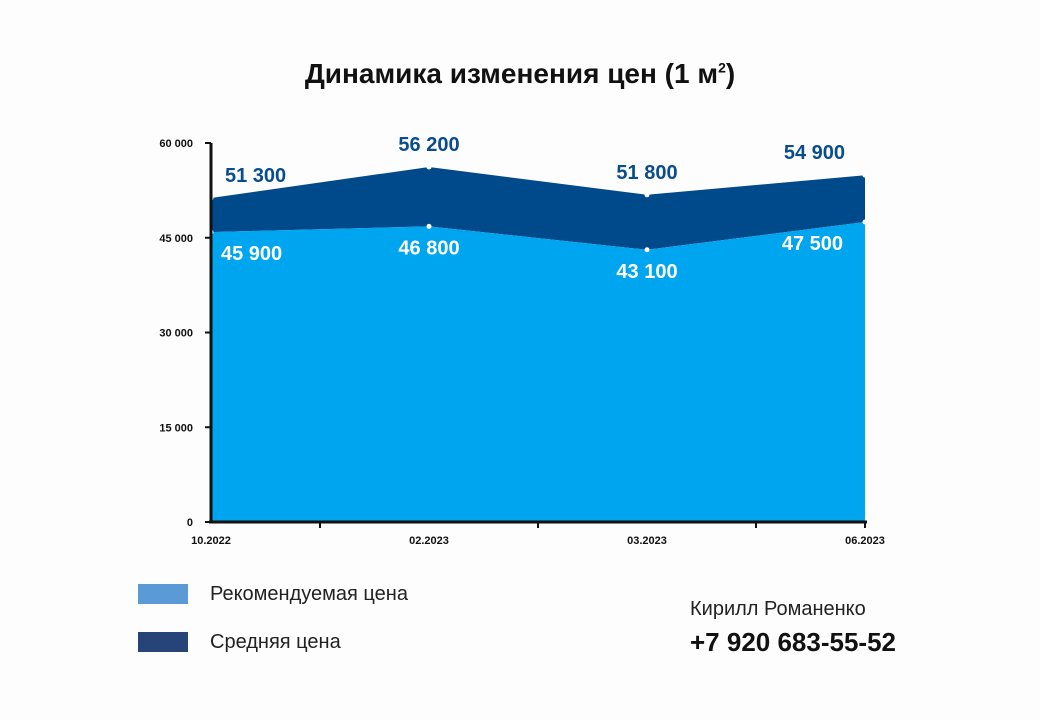  I want to click on chart-title: Динамика изменения цен (1 м2), so click(520, 74).